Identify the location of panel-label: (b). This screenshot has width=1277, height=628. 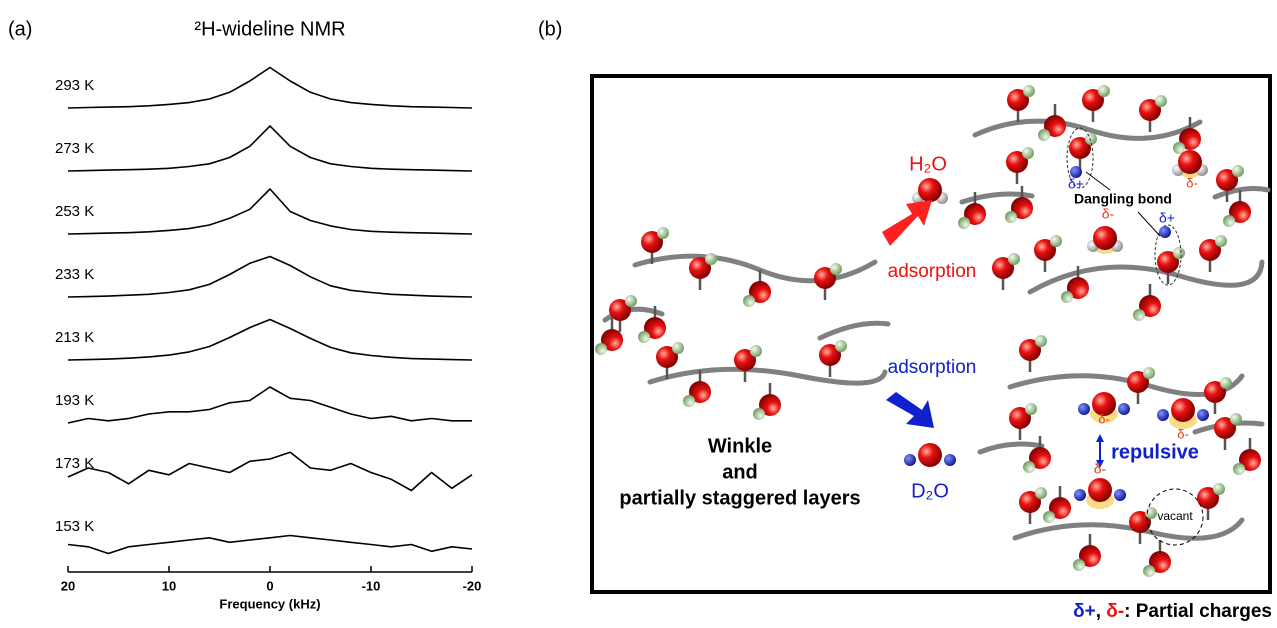
(550, 29).